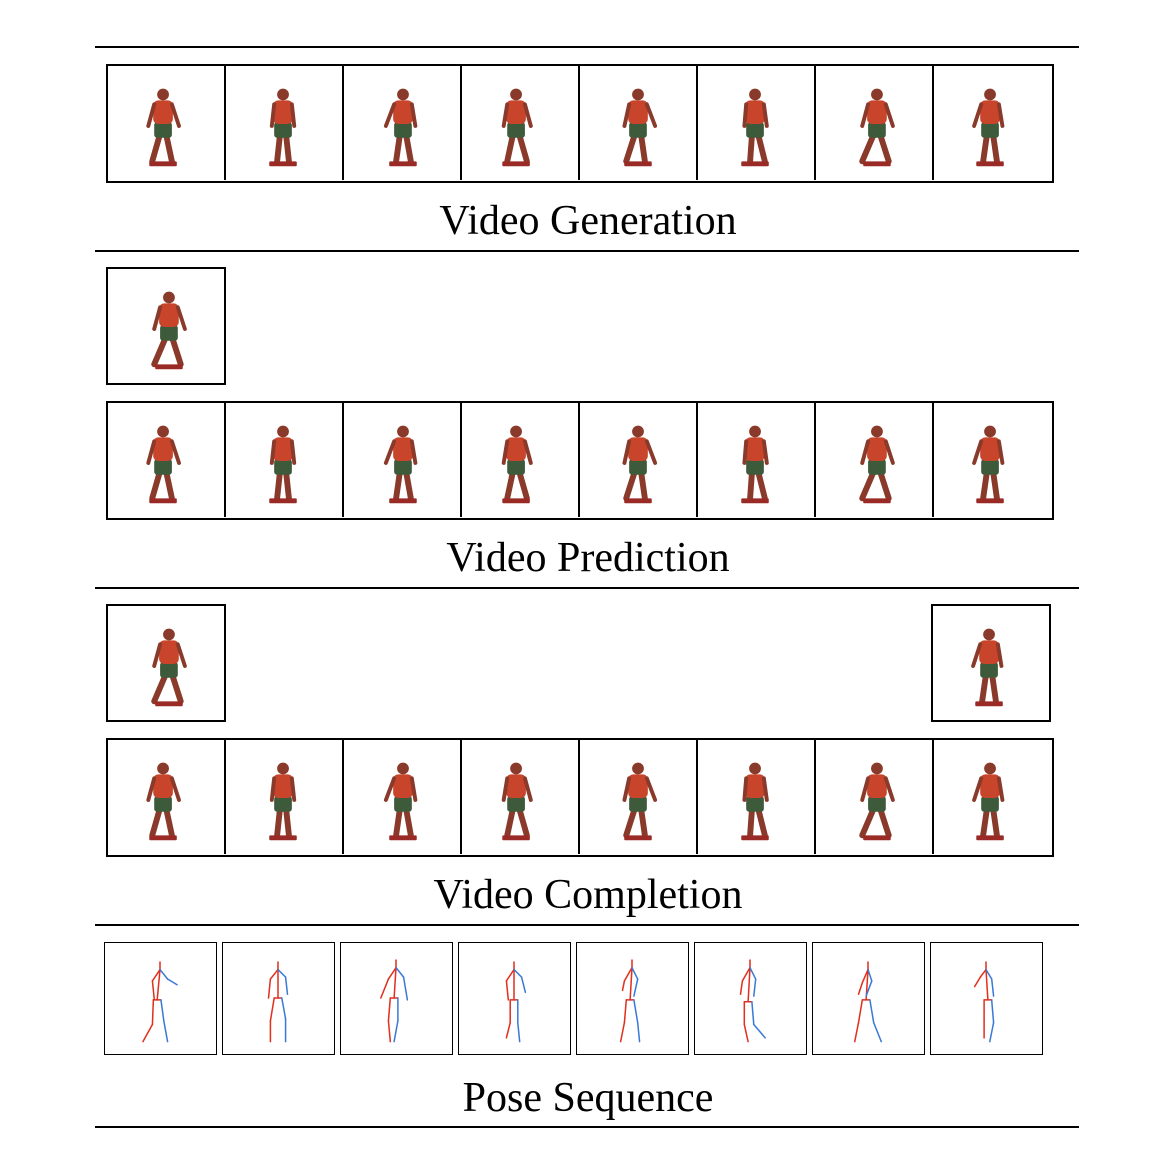 The width and height of the screenshot is (1176, 1167). I want to click on completion-start-frame, so click(166, 663).